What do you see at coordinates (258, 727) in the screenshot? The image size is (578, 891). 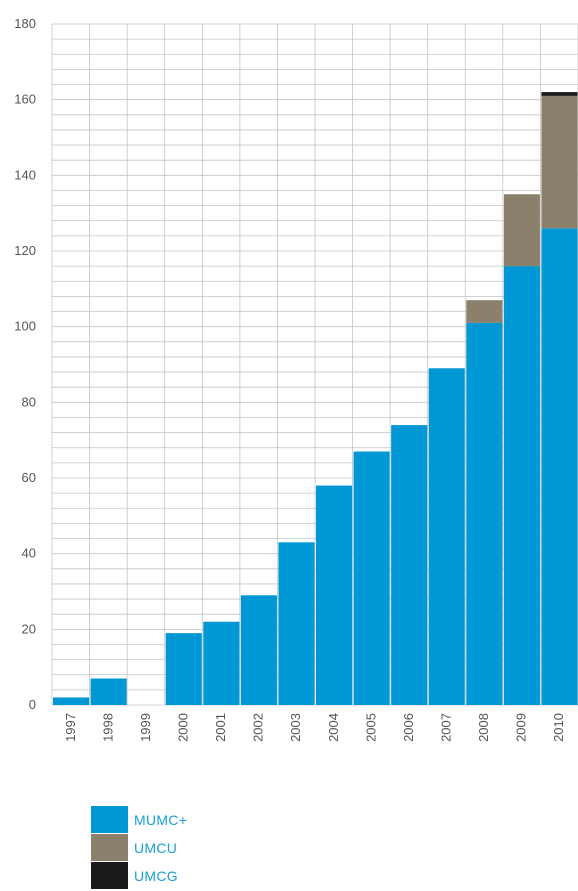 I see `x-tick-label: 2002` at bounding box center [258, 727].